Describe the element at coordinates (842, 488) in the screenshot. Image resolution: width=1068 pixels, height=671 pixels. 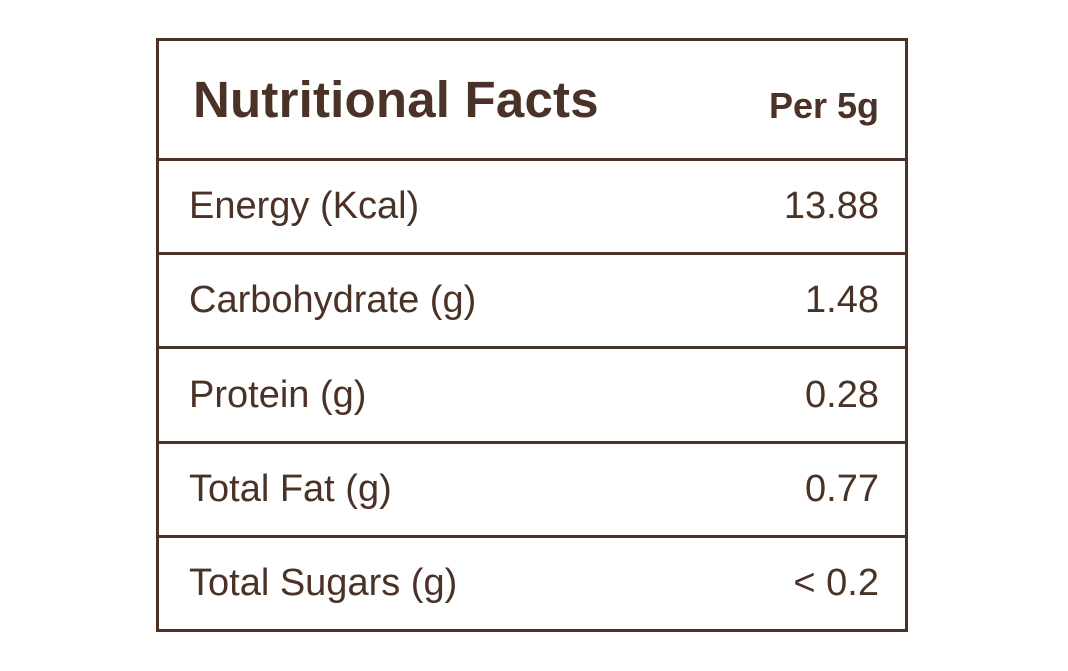
I see `nutrient-value: 0.77` at that location.